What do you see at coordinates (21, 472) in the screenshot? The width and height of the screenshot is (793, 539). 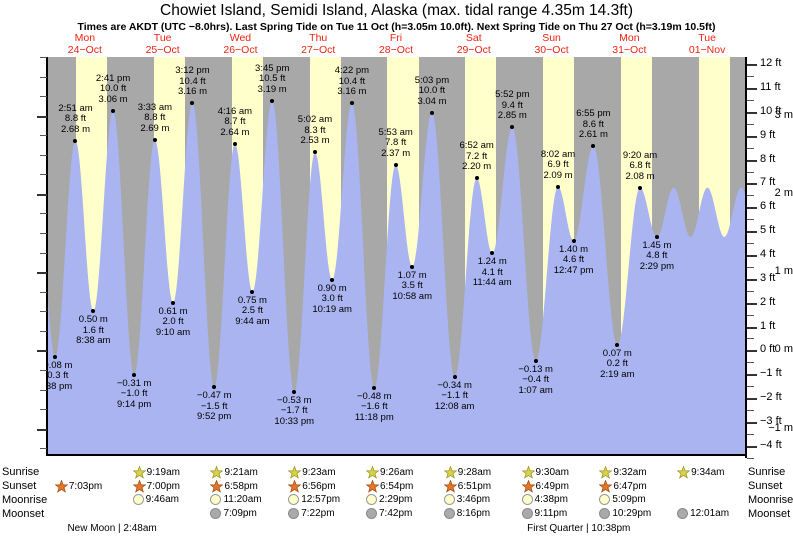 I see `astro-row-label-sunrise-left: Sunrise` at bounding box center [21, 472].